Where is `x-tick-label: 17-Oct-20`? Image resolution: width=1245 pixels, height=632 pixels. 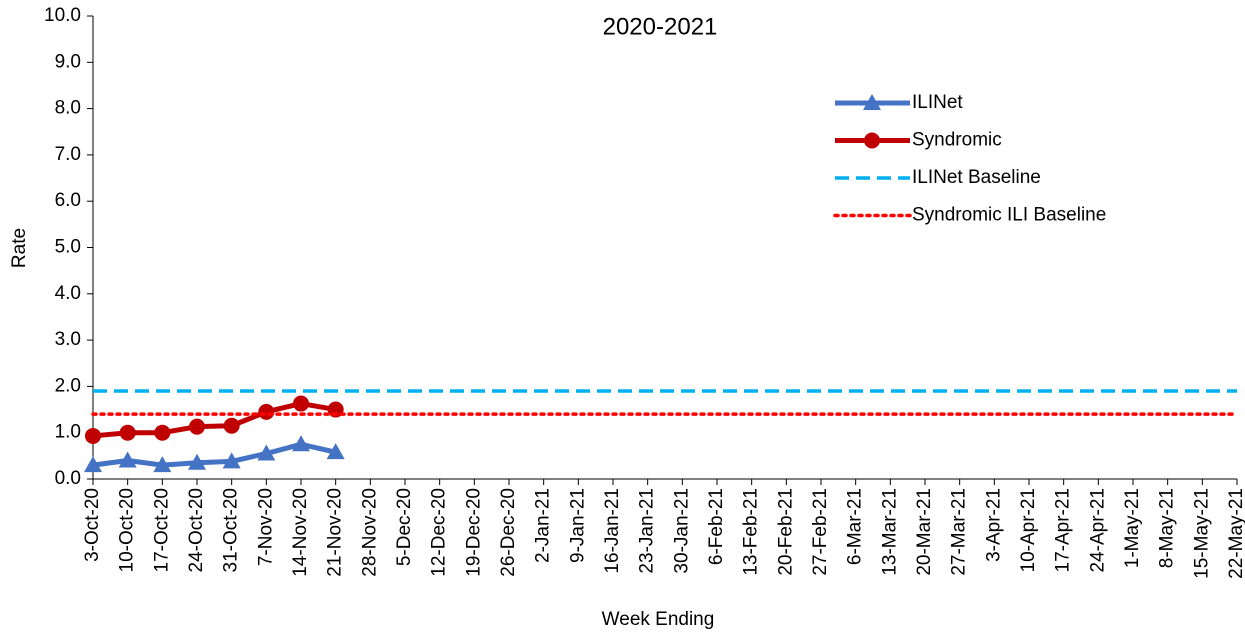
x-tick-label: 17-Oct-20 is located at coordinates (161, 530).